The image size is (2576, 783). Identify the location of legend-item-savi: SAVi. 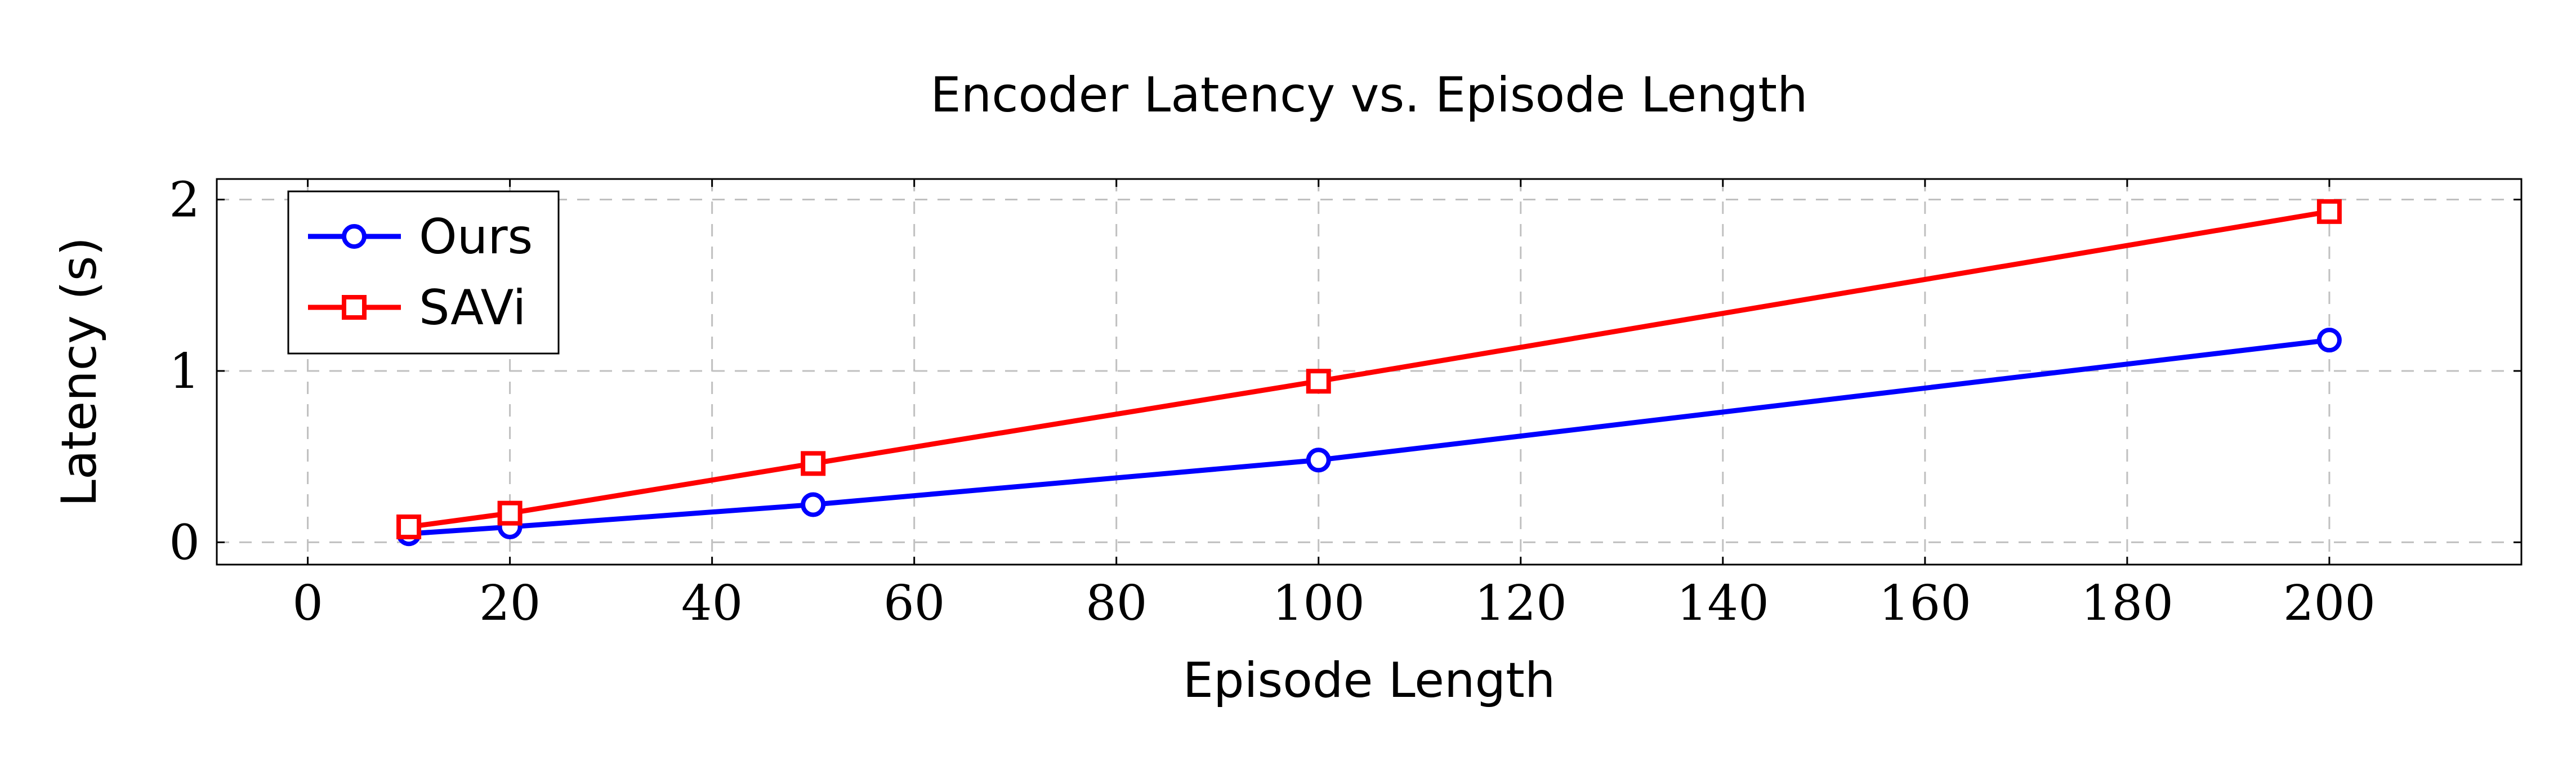
(417, 308).